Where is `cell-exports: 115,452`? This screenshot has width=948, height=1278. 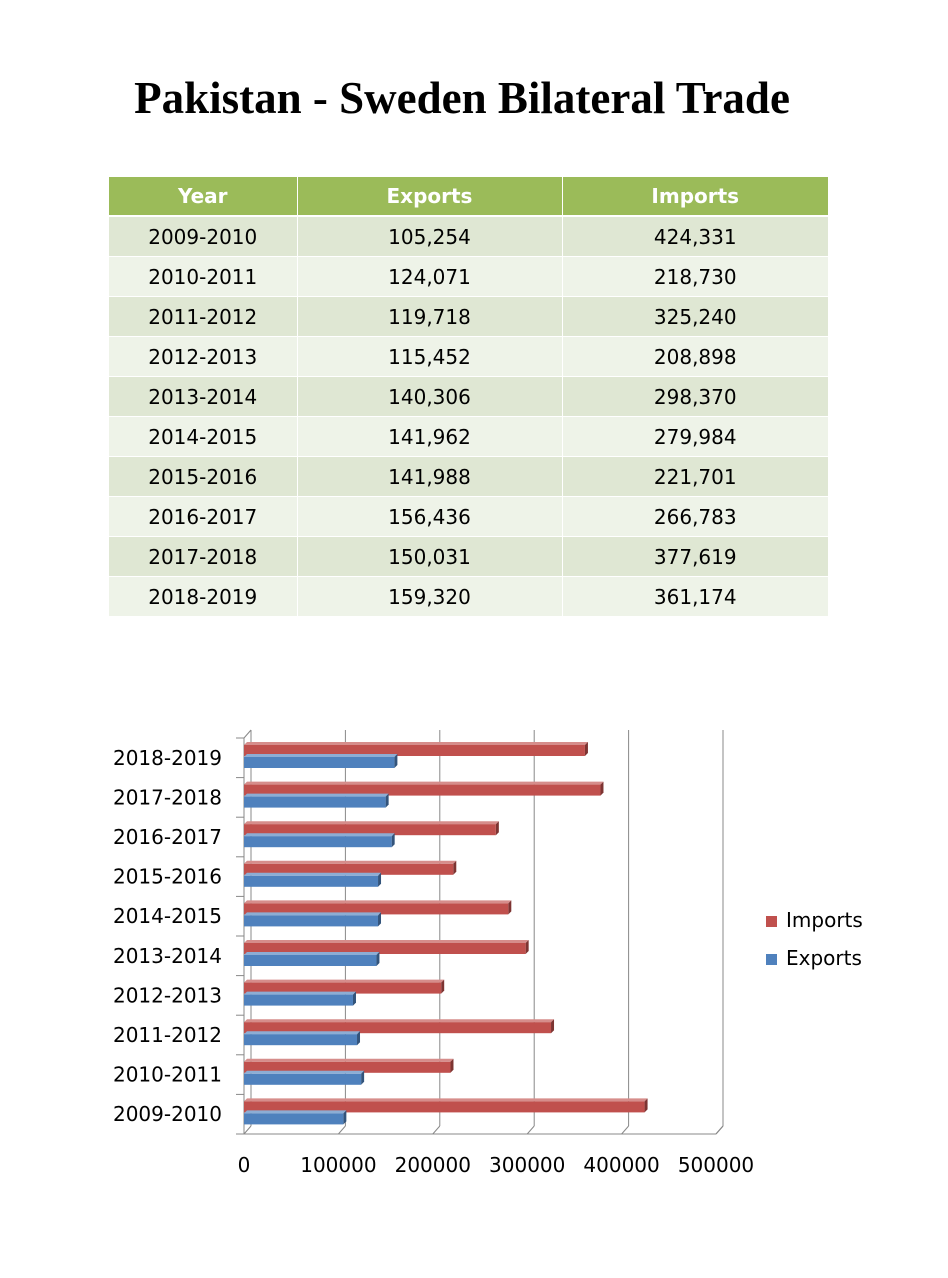 cell-exports: 115,452 is located at coordinates (430, 356).